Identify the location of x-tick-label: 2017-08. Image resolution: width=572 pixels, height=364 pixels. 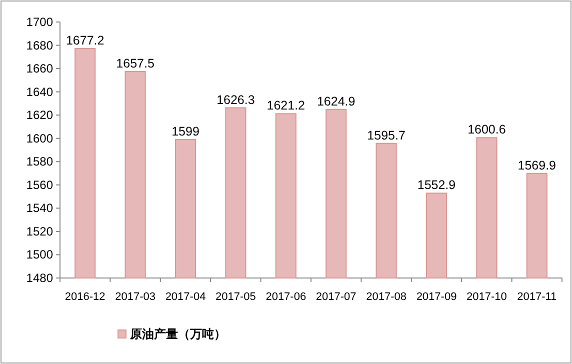
(386, 297).